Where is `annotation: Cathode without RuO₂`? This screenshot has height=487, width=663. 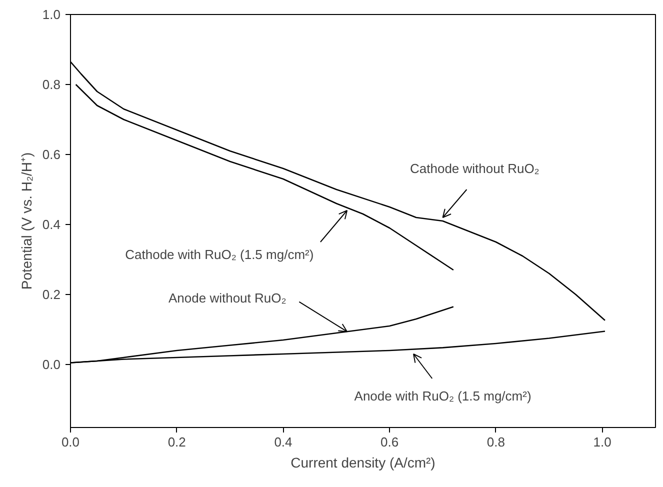 annotation: Cathode without RuO₂ is located at coordinates (475, 168).